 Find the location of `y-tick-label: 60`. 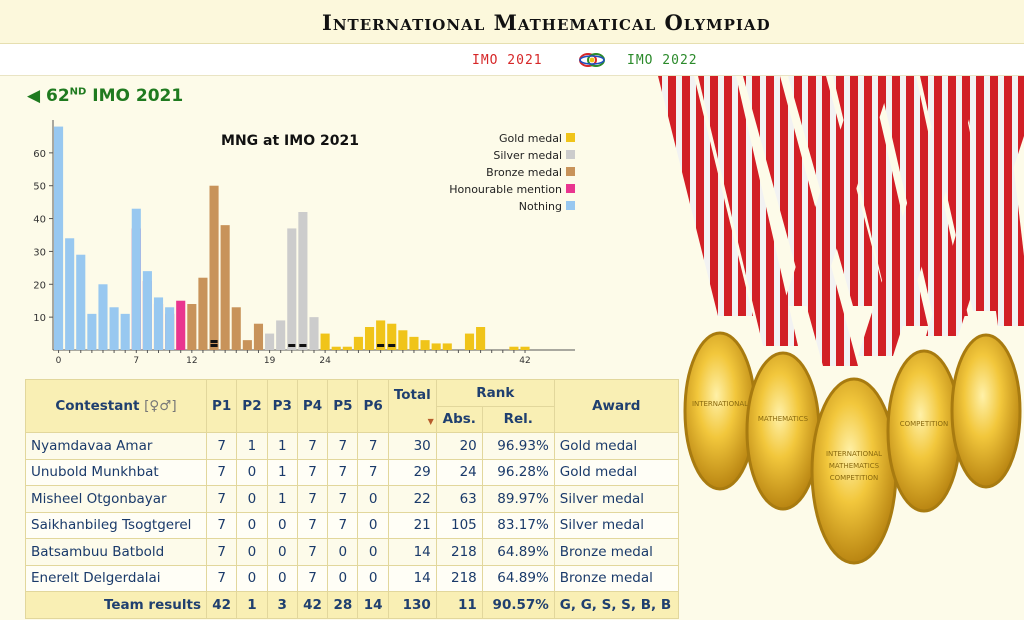

y-tick-label: 60 is located at coordinates (39, 154).